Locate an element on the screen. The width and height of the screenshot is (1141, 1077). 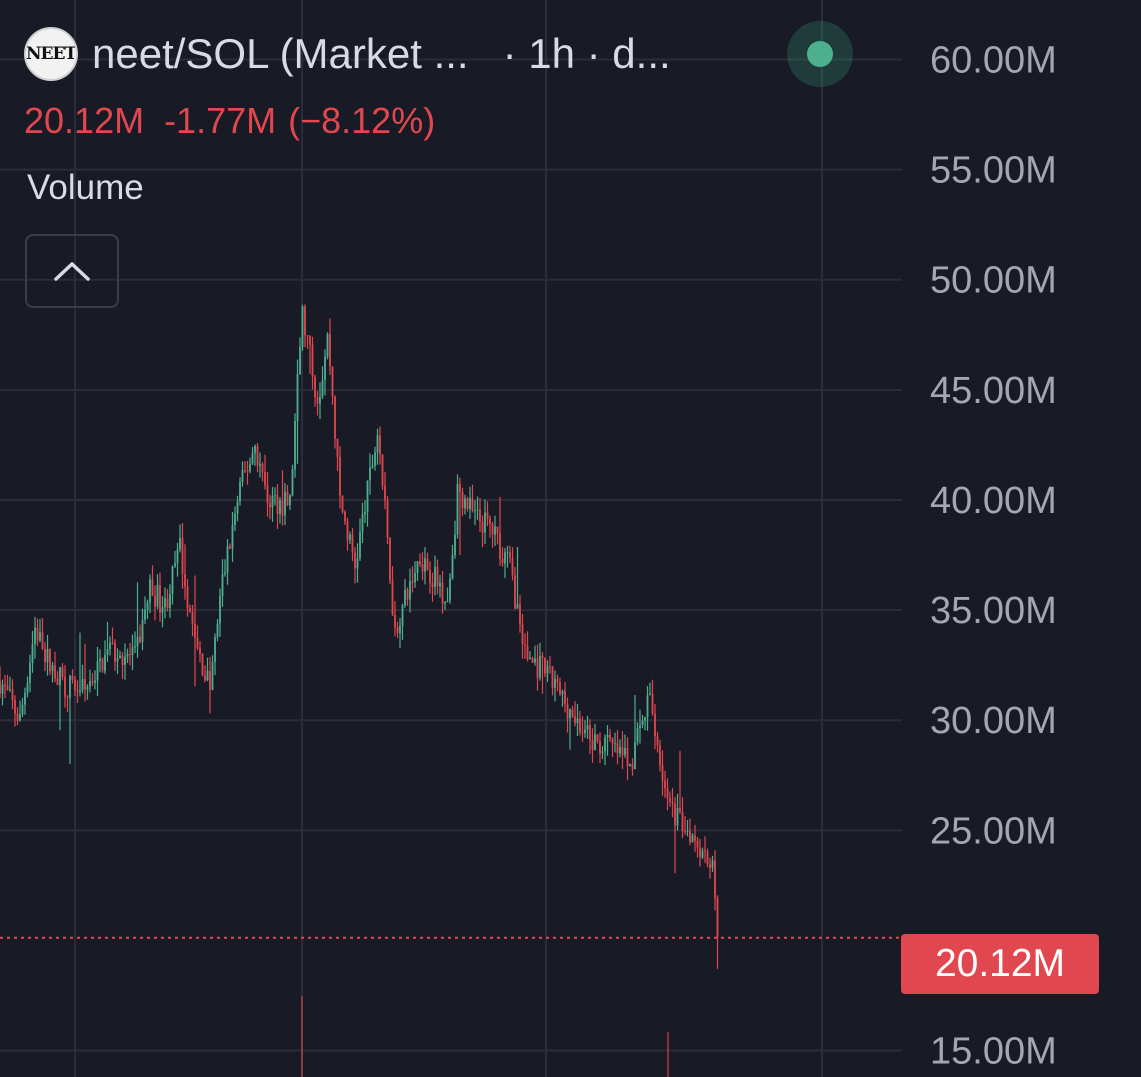
volume-indicator-label: Volume is located at coordinates (85, 187).